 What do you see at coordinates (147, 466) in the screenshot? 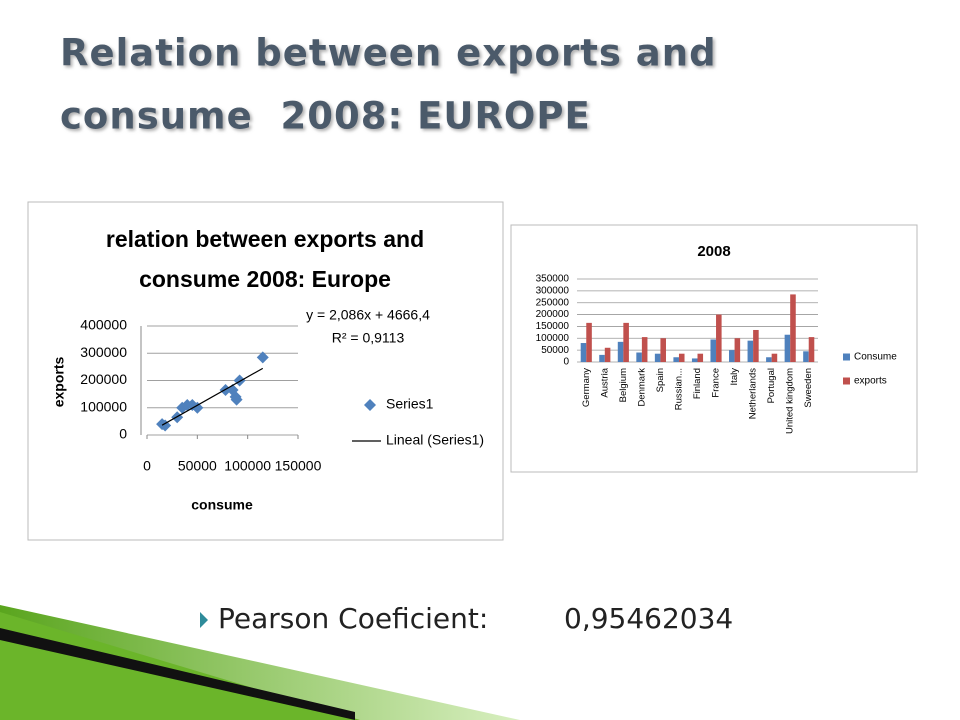
I see `x-tick-label: 0` at bounding box center [147, 466].